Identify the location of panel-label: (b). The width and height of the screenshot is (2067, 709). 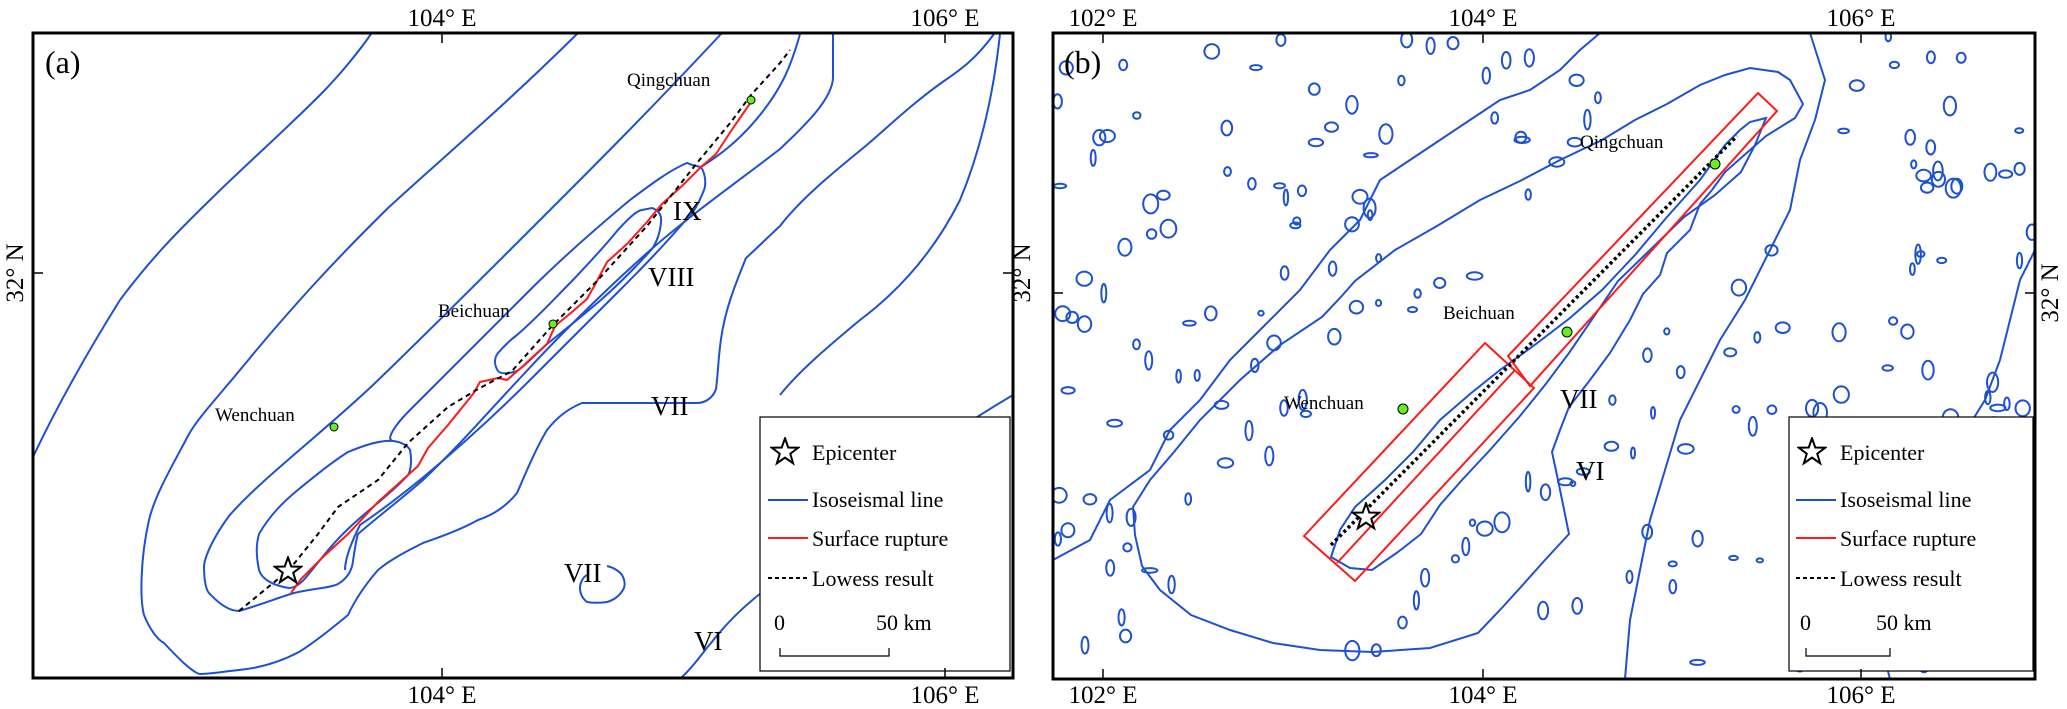
(1082, 62).